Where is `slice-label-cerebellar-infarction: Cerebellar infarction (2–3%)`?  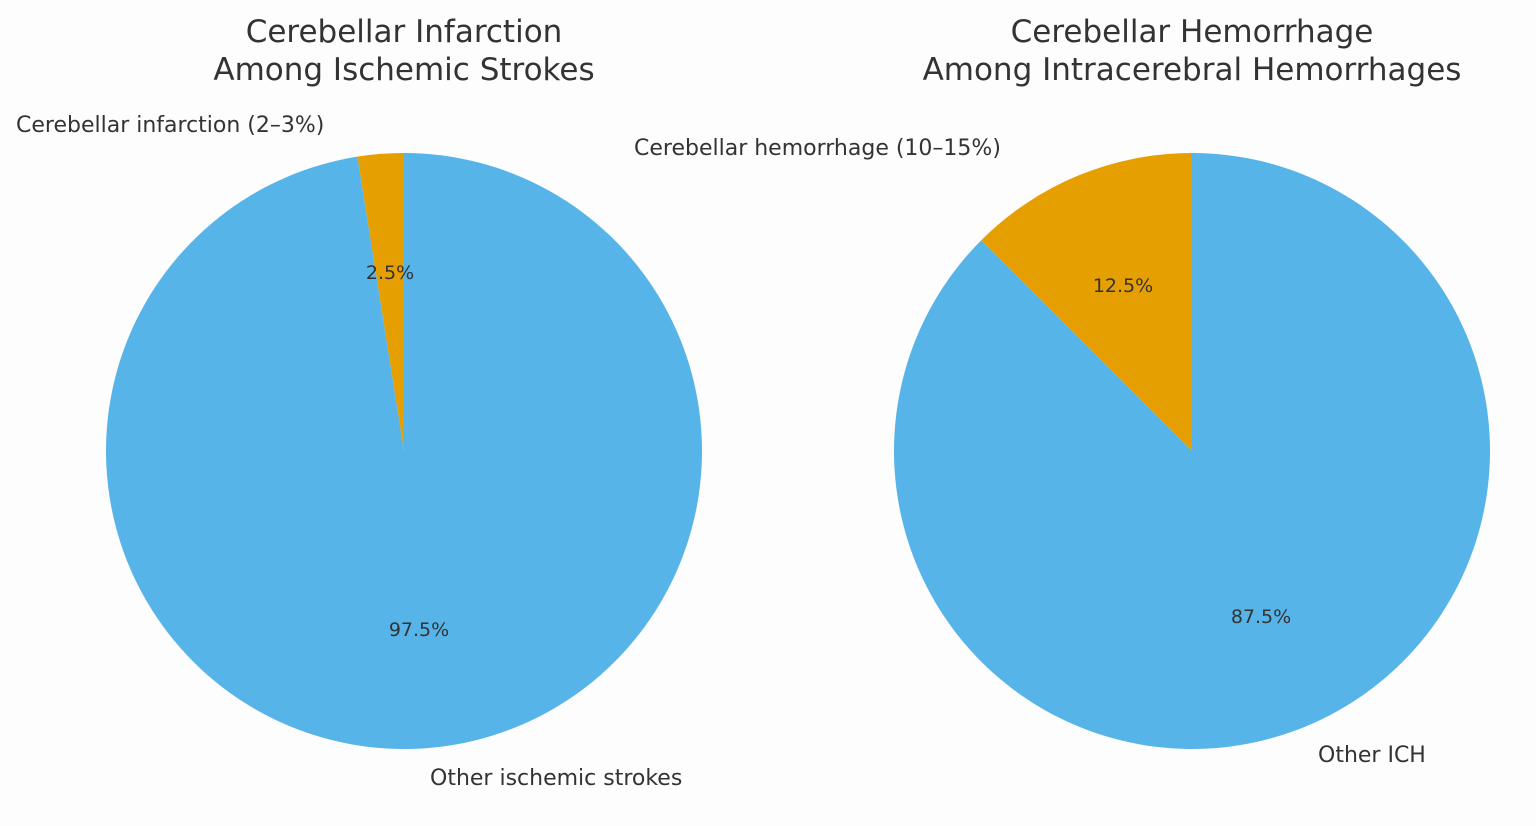 slice-label-cerebellar-infarction: Cerebellar infarction (2–3%) is located at coordinates (170, 125).